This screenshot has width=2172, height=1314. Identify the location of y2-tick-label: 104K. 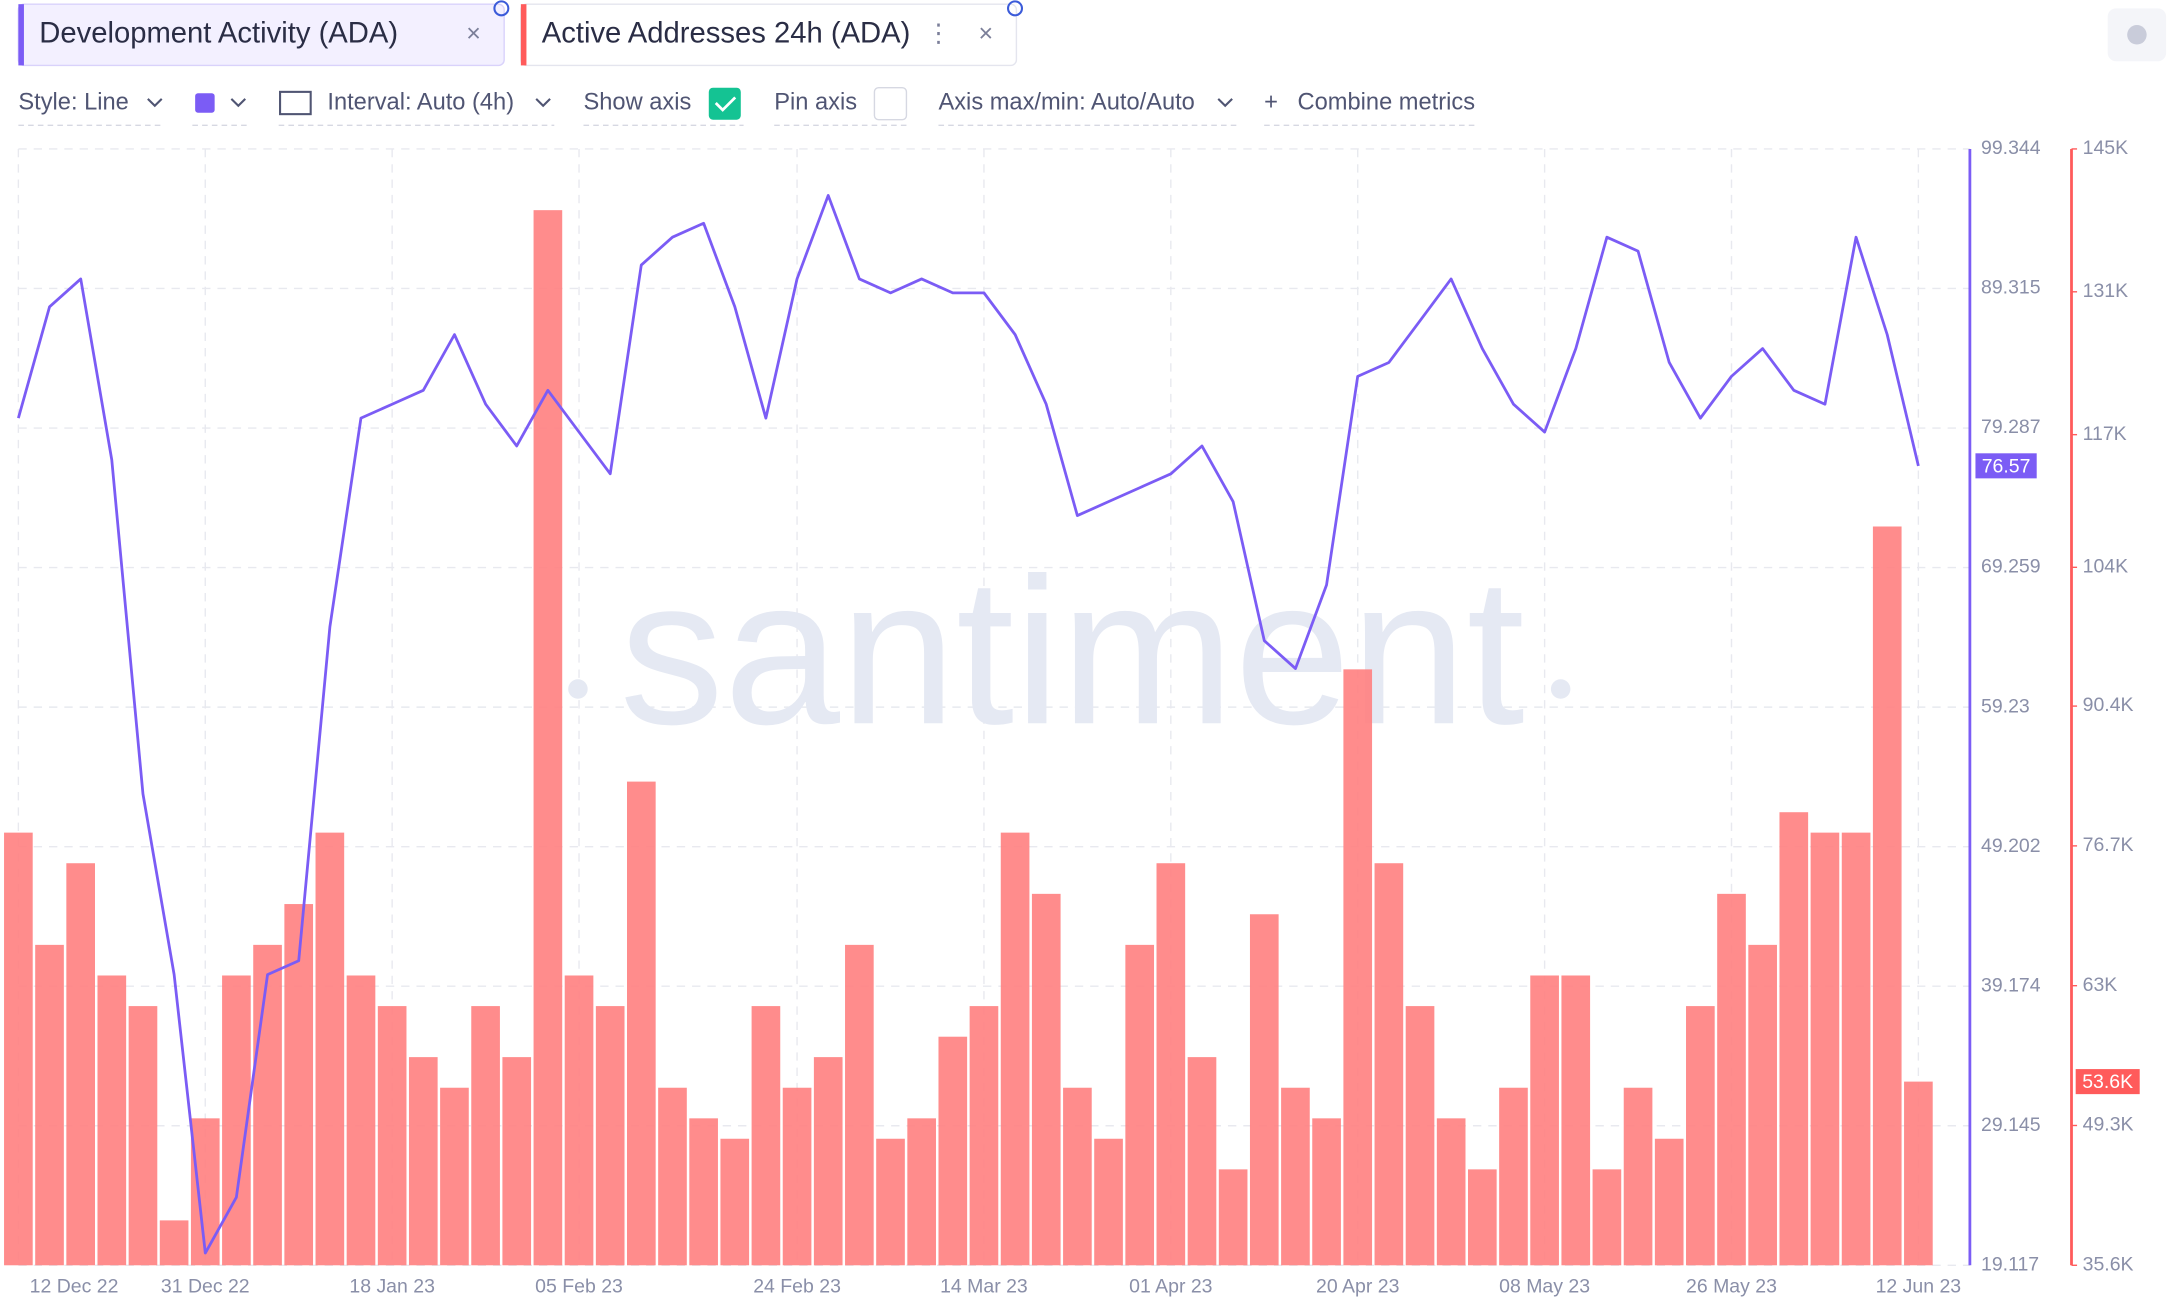
(2105, 566).